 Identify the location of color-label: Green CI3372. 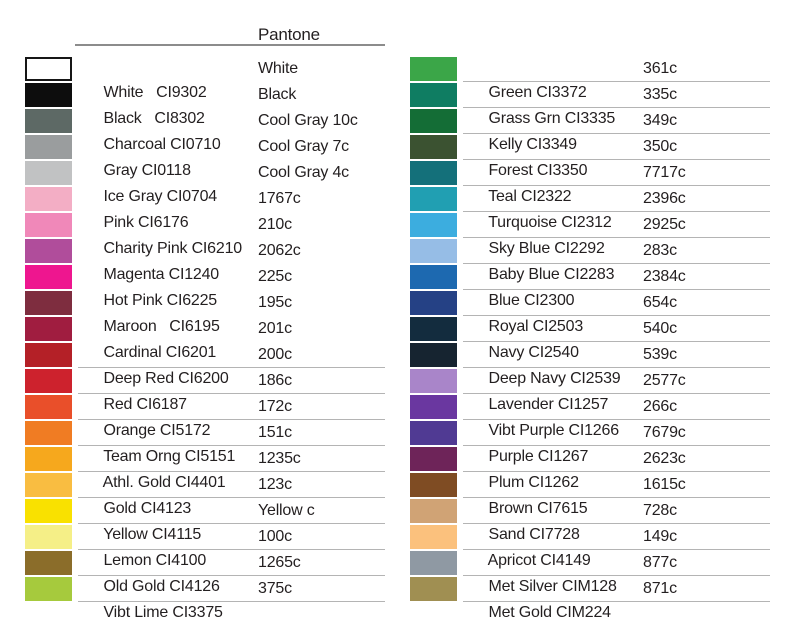
(537, 92).